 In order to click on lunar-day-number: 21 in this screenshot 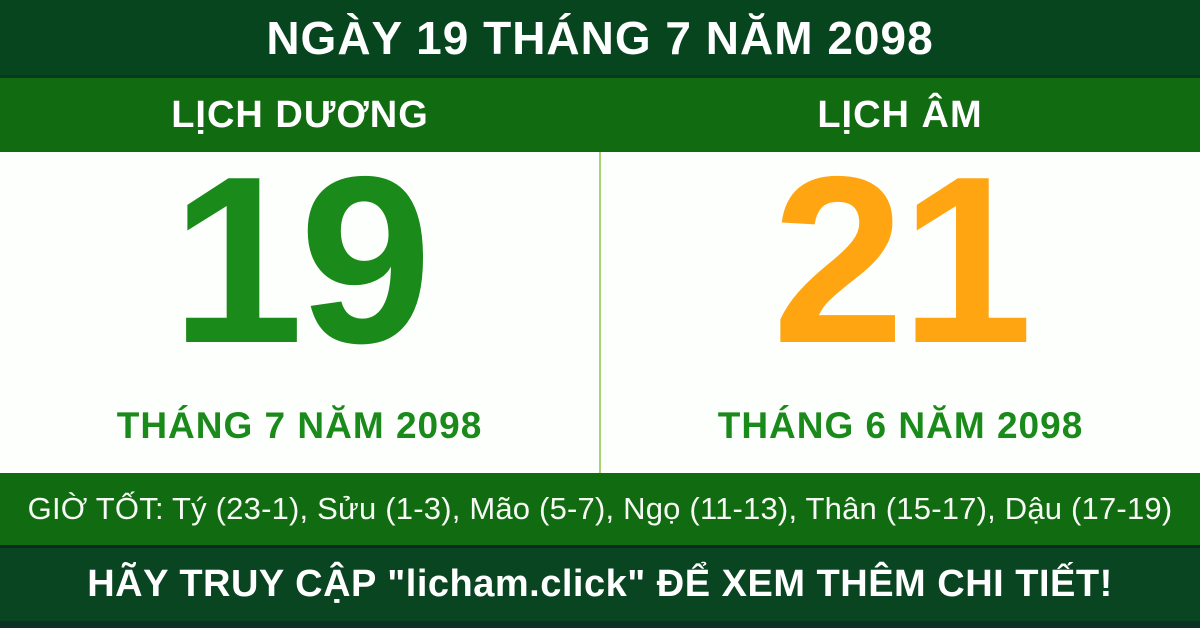, I will do `click(902, 260)`.